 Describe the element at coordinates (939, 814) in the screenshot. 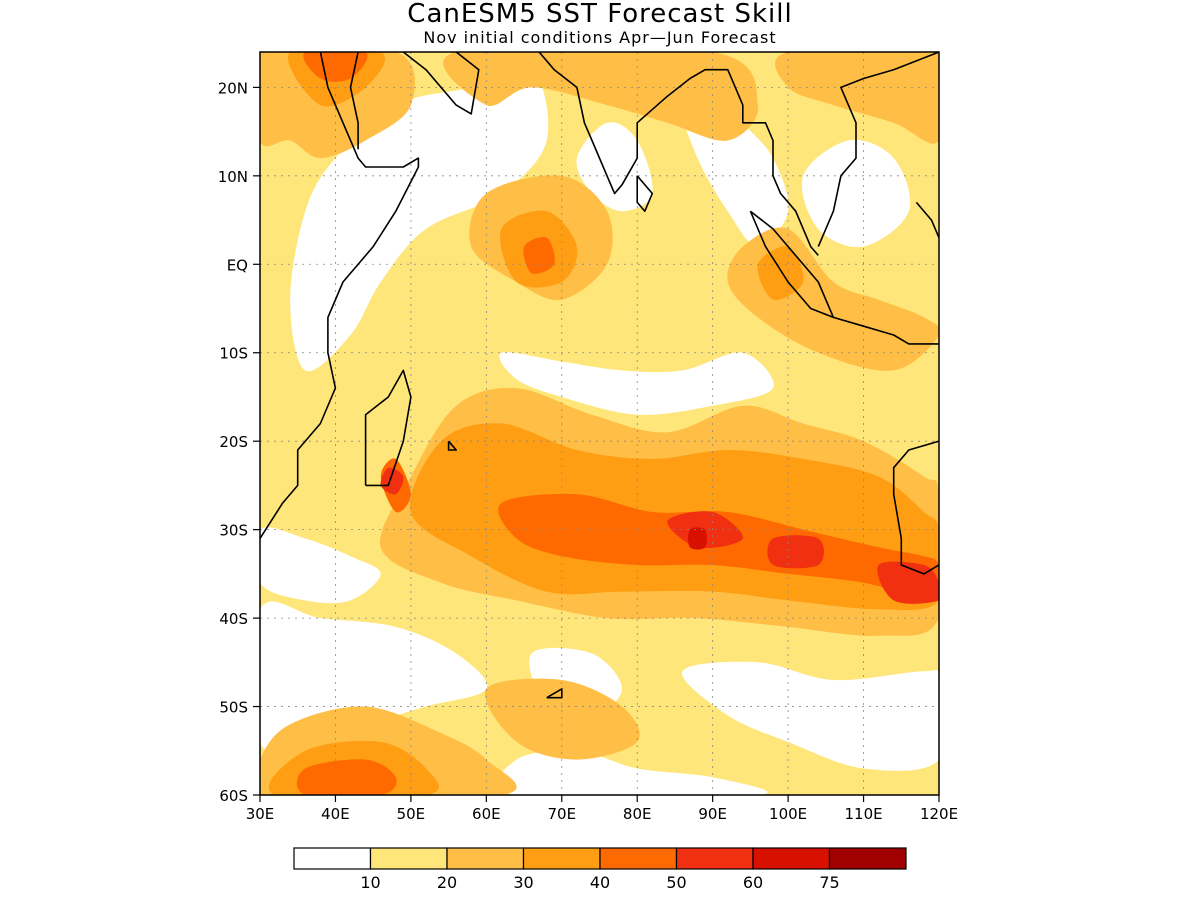

I see `x-tick-label: 120E` at that location.